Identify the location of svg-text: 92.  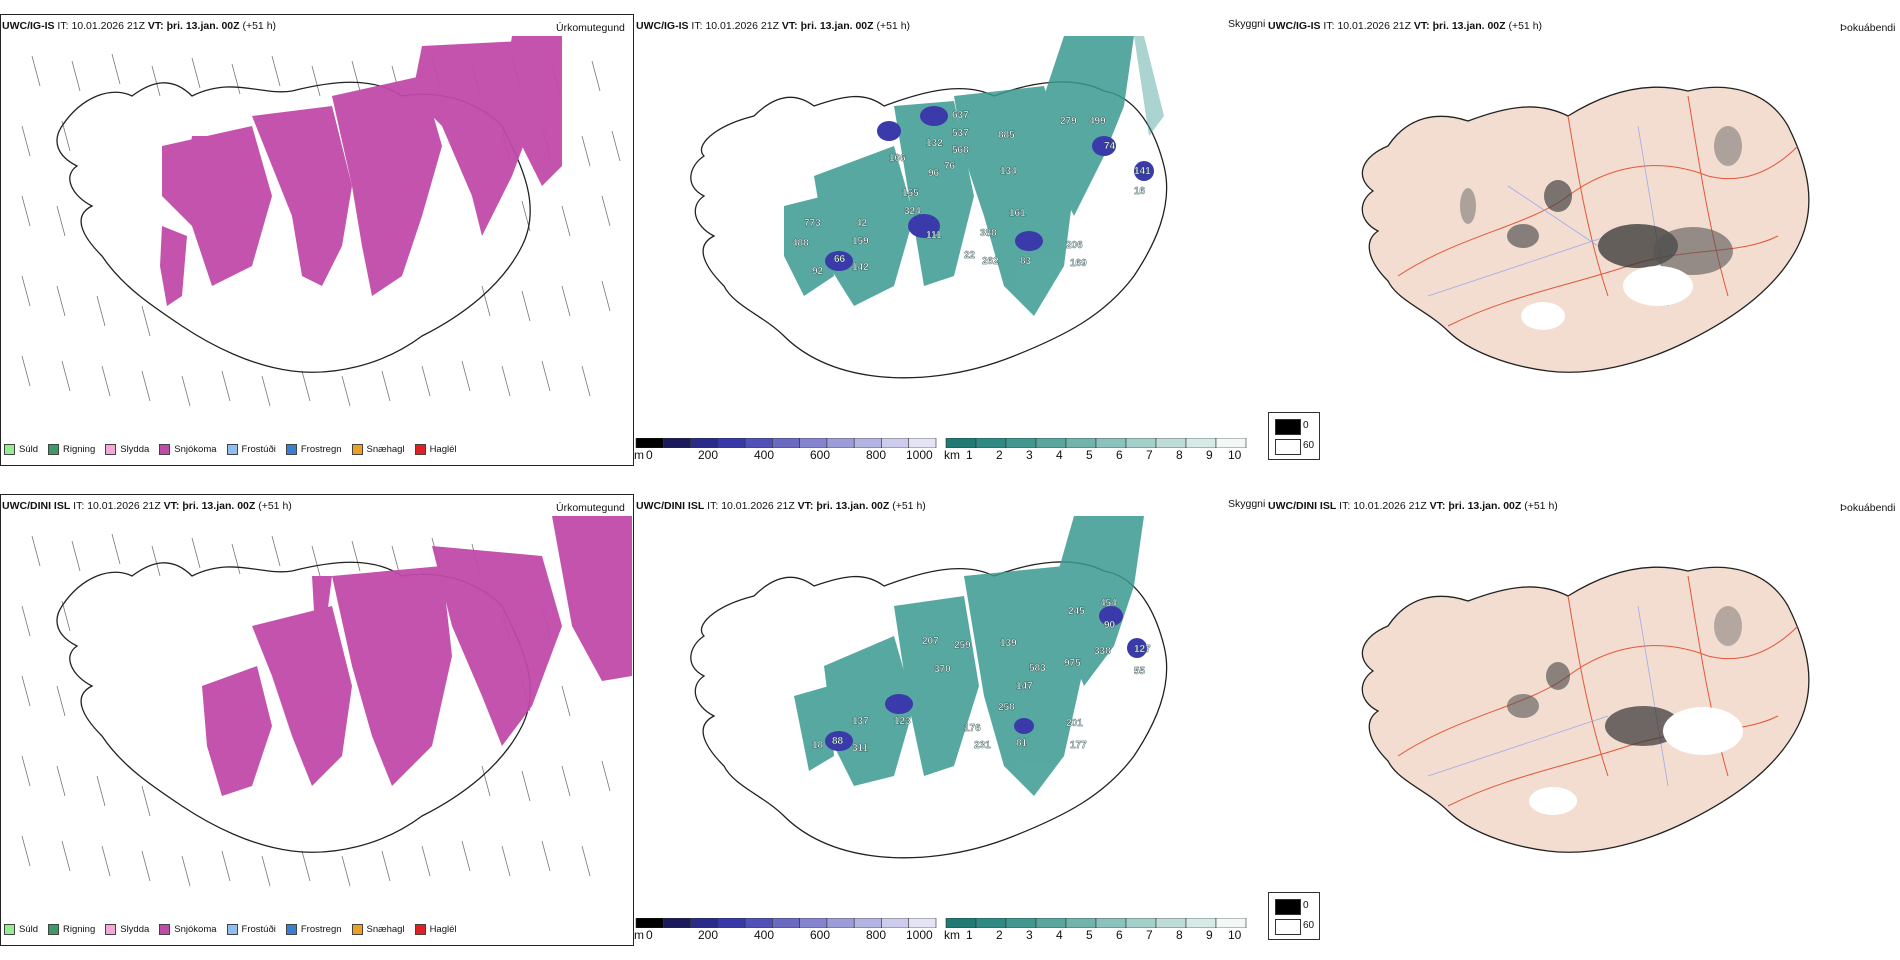
(818, 271).